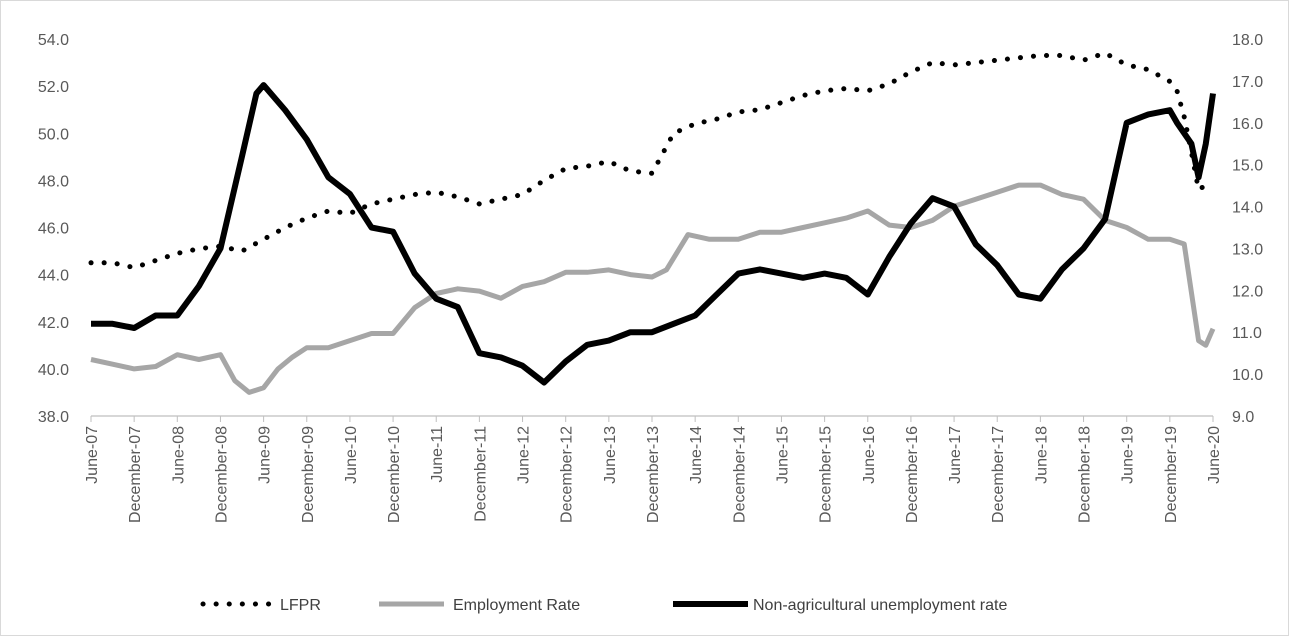 This screenshot has width=1289, height=637. Describe the element at coordinates (1041, 455) in the screenshot. I see `x-tick-label: June-18` at that location.